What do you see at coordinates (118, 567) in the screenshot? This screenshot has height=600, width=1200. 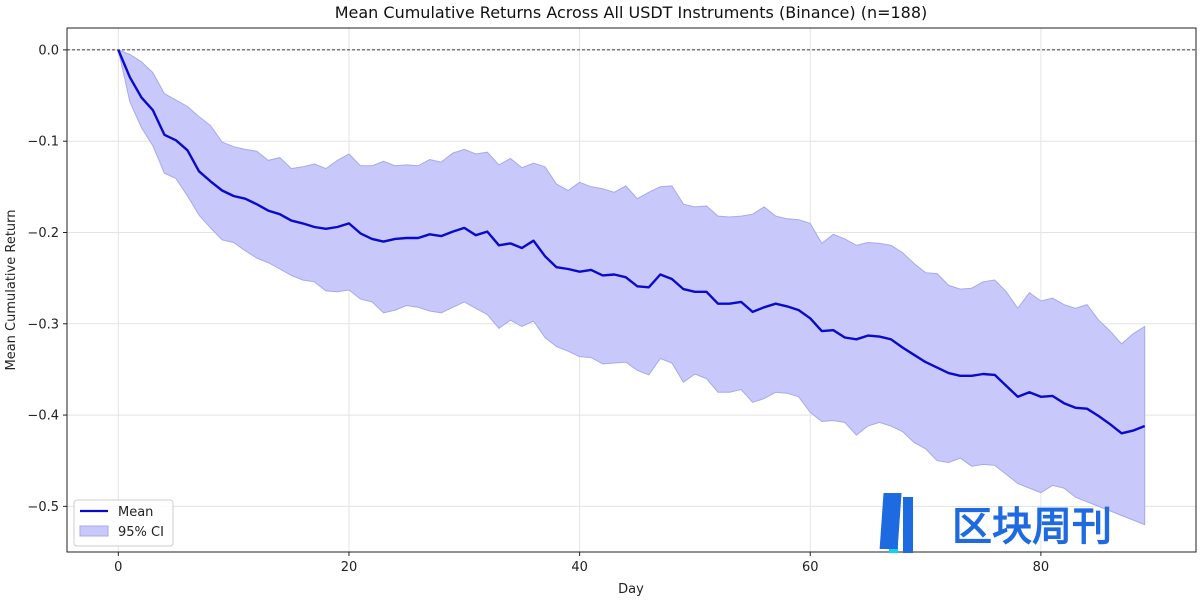 I see `x-tick-label: 0` at bounding box center [118, 567].